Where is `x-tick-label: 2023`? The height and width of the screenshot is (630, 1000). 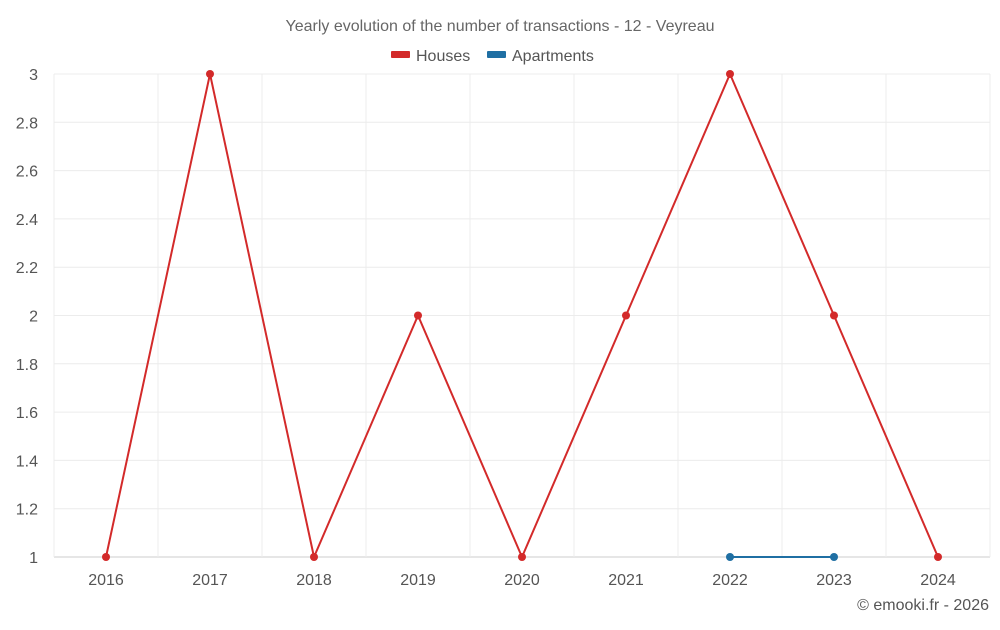
x-tick-label: 2023 is located at coordinates (834, 580).